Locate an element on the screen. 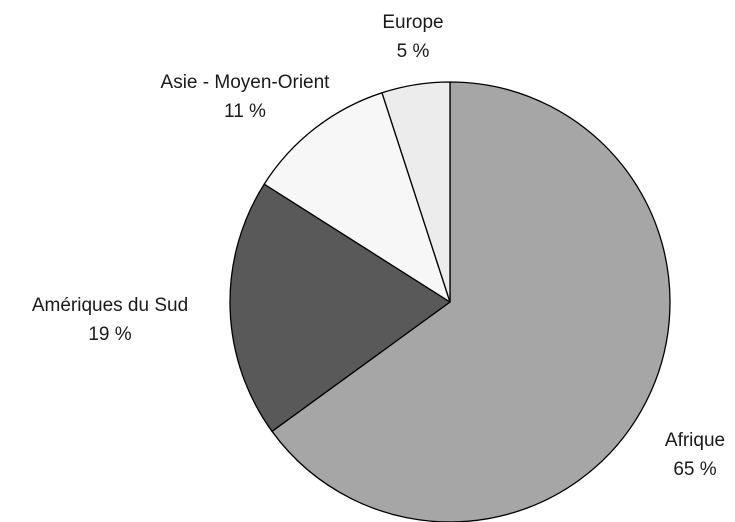 The height and width of the screenshot is (522, 735). slice-label: Asie - Moyen-Orient is located at coordinates (246, 82).